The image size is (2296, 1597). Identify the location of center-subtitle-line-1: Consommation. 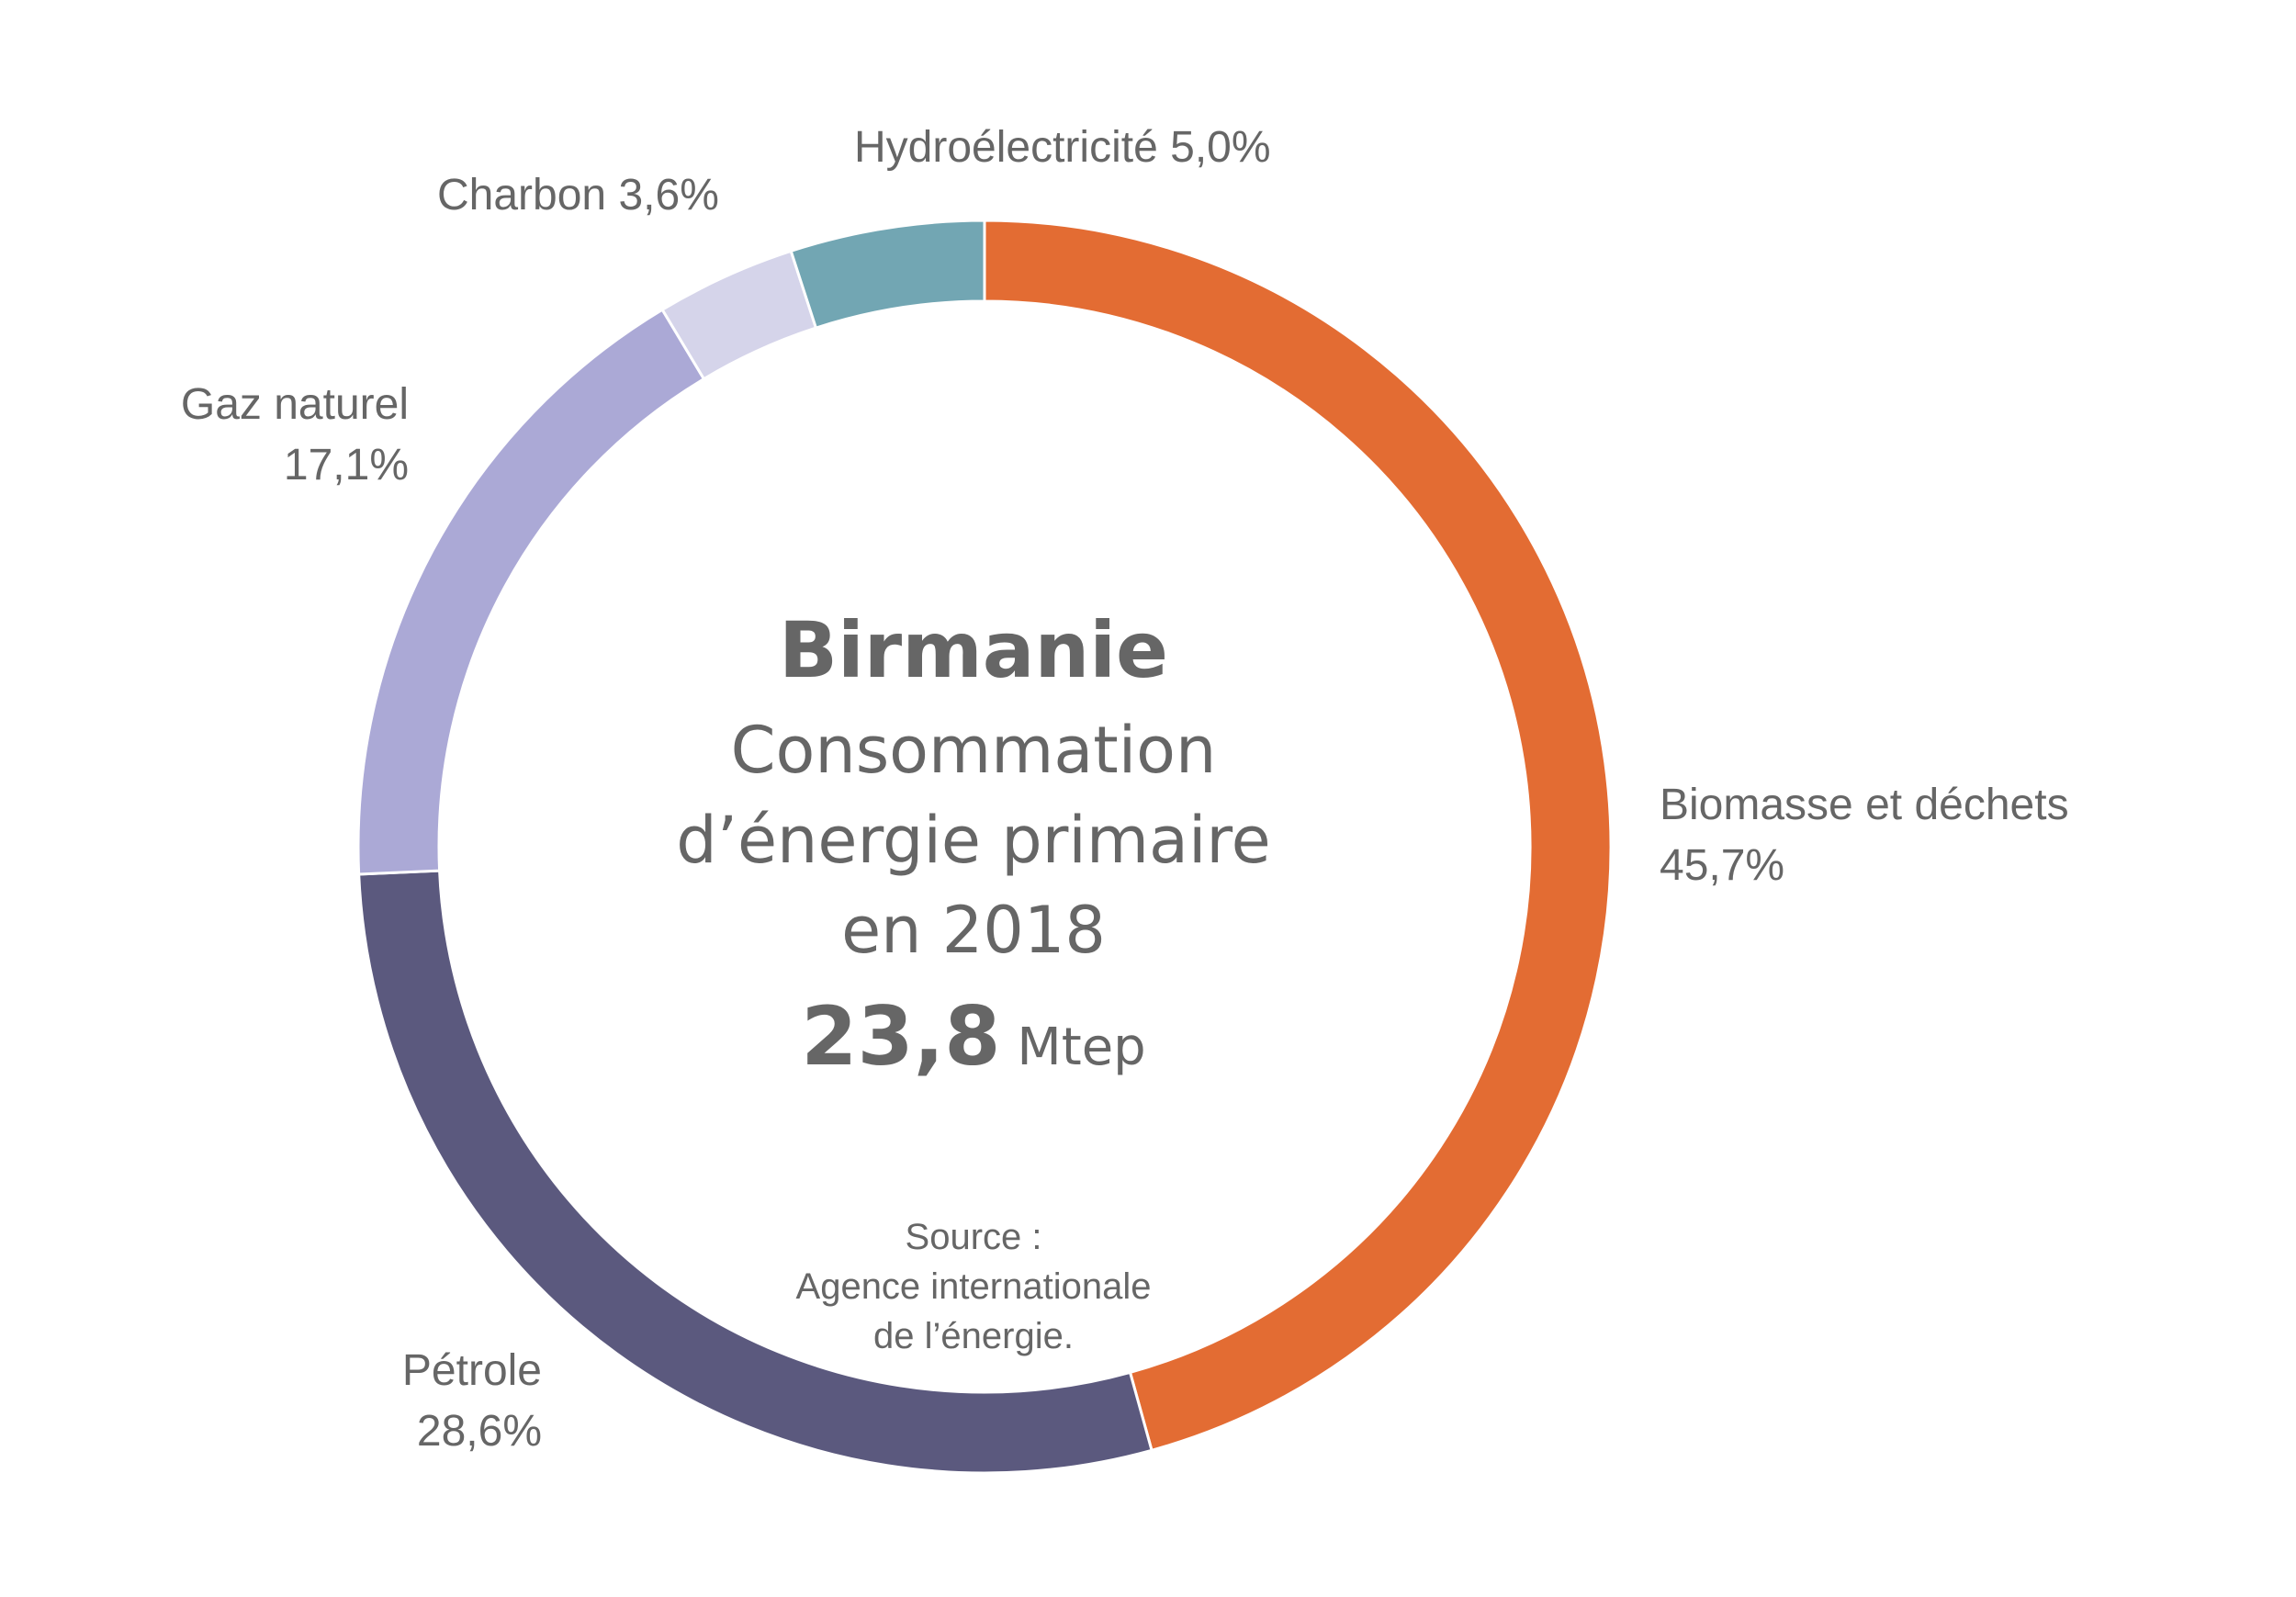
(974, 751).